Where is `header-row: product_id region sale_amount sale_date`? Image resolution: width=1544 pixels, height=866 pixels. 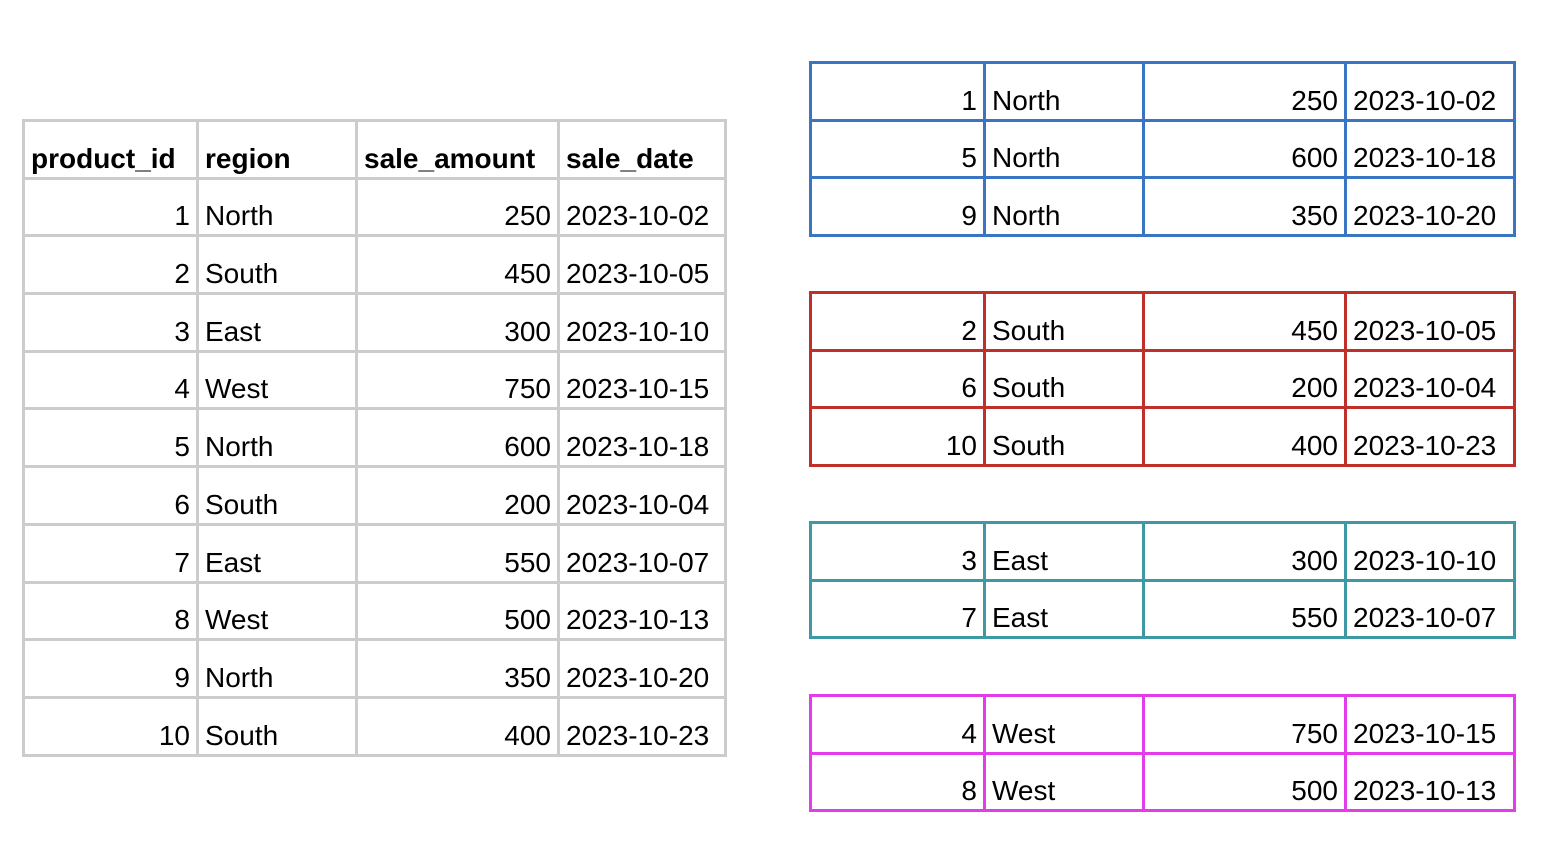 header-row: product_id region sale_amount sale_date is located at coordinates (374, 149).